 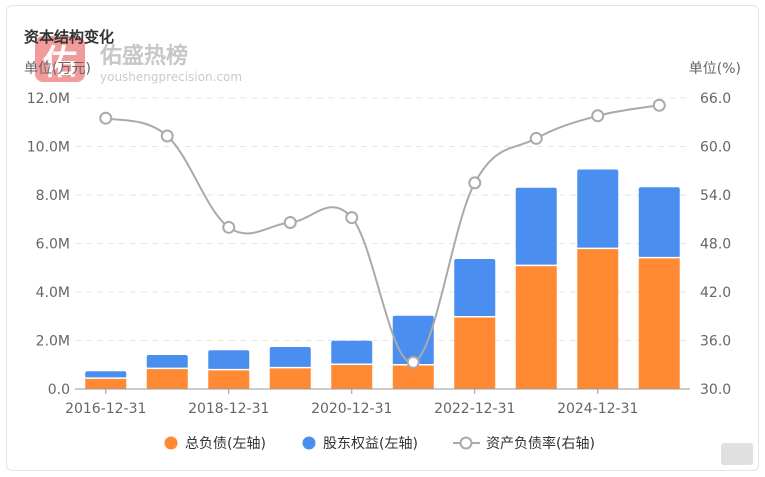 I want to click on y-right-tick-label: 36.0, so click(x=715, y=342).